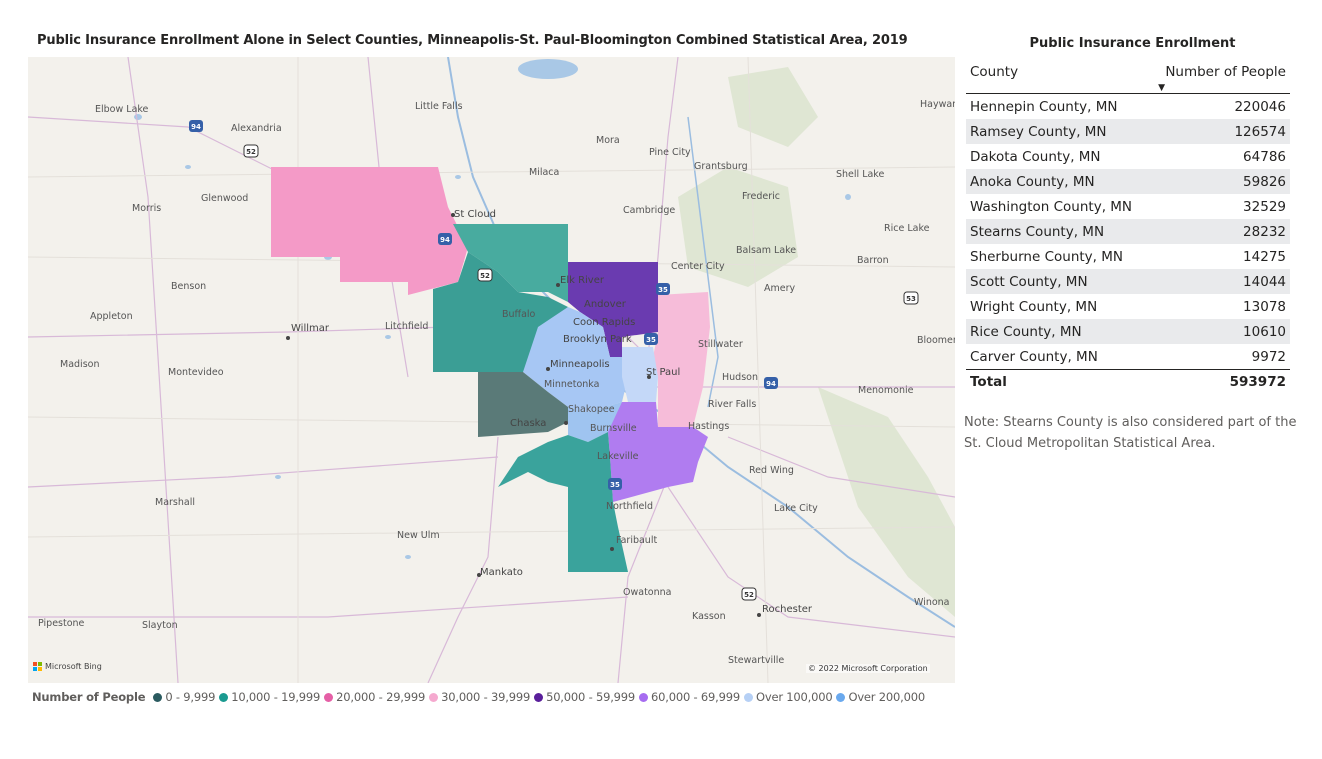 This screenshot has height=759, width=1322. I want to click on svg-text: Shakopee, so click(591, 409).